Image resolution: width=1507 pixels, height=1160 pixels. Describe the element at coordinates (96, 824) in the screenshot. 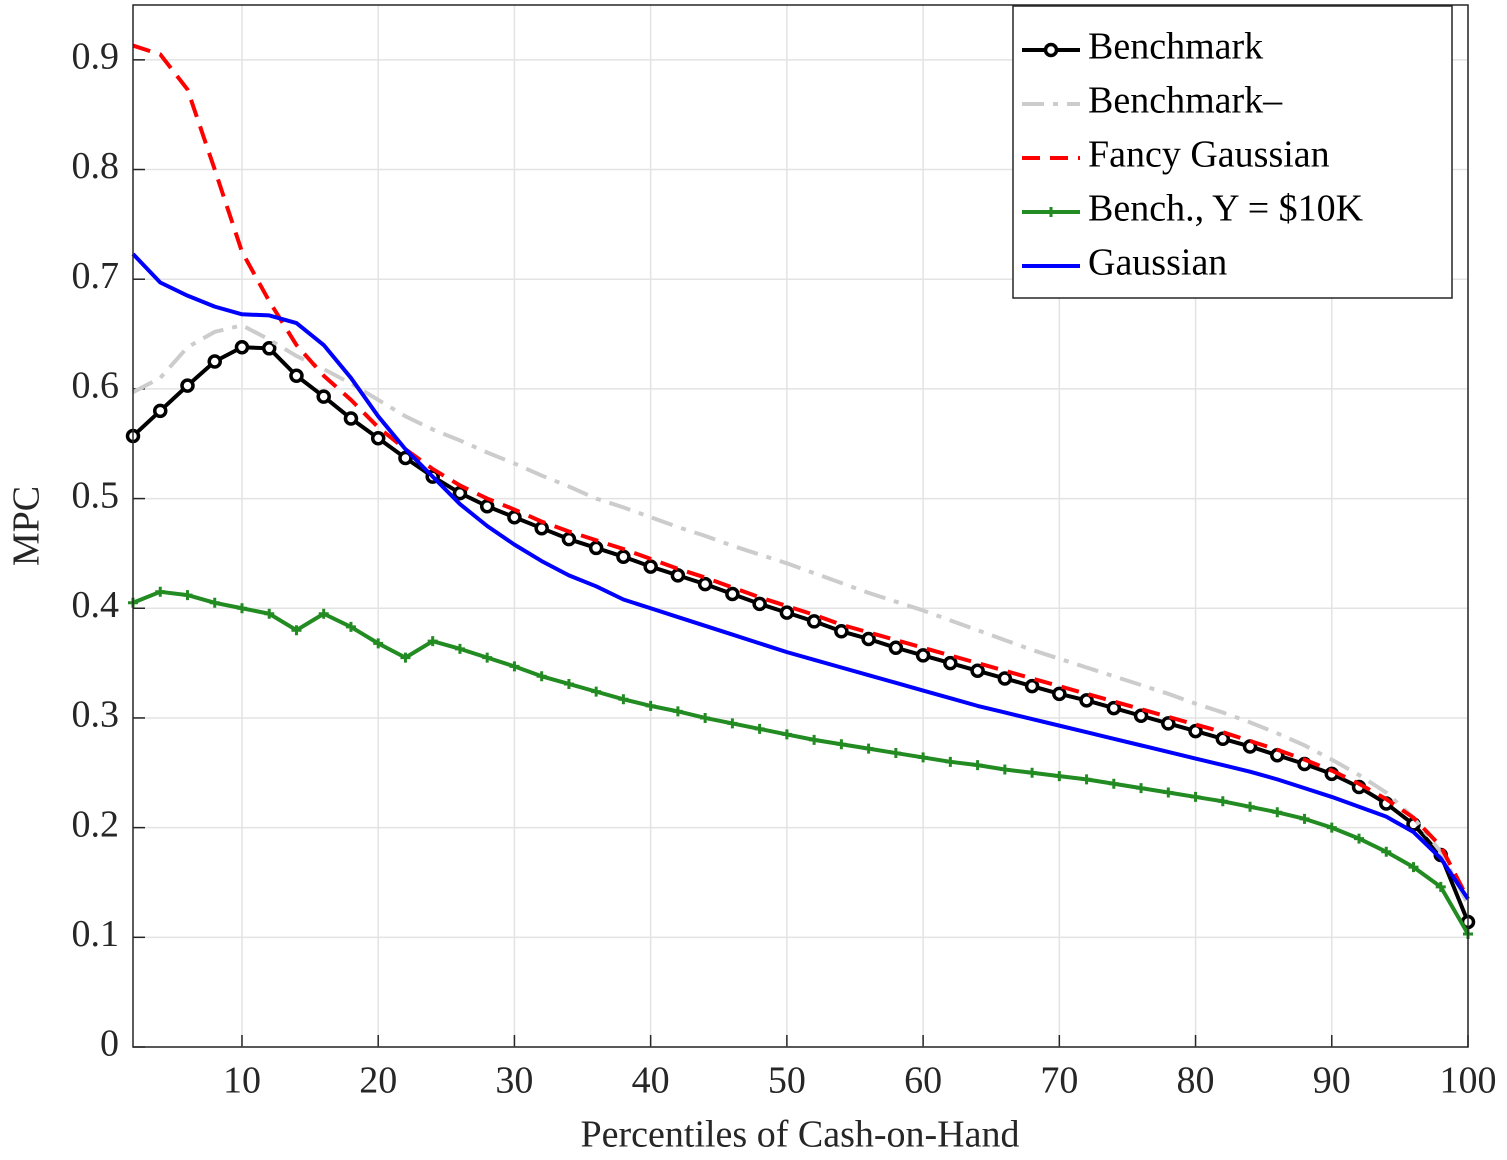

I see `y-tick-label: 0.2` at that location.